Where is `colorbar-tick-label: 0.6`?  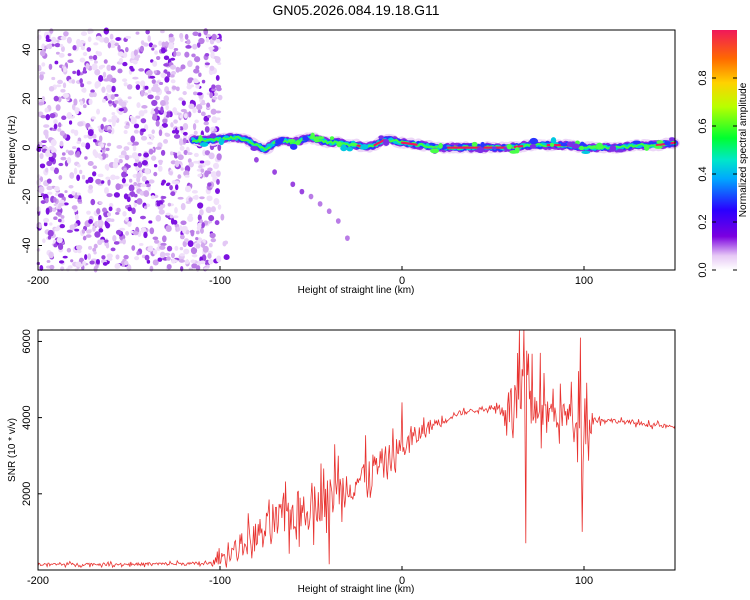
colorbar-tick-label: 0.6 is located at coordinates (703, 125).